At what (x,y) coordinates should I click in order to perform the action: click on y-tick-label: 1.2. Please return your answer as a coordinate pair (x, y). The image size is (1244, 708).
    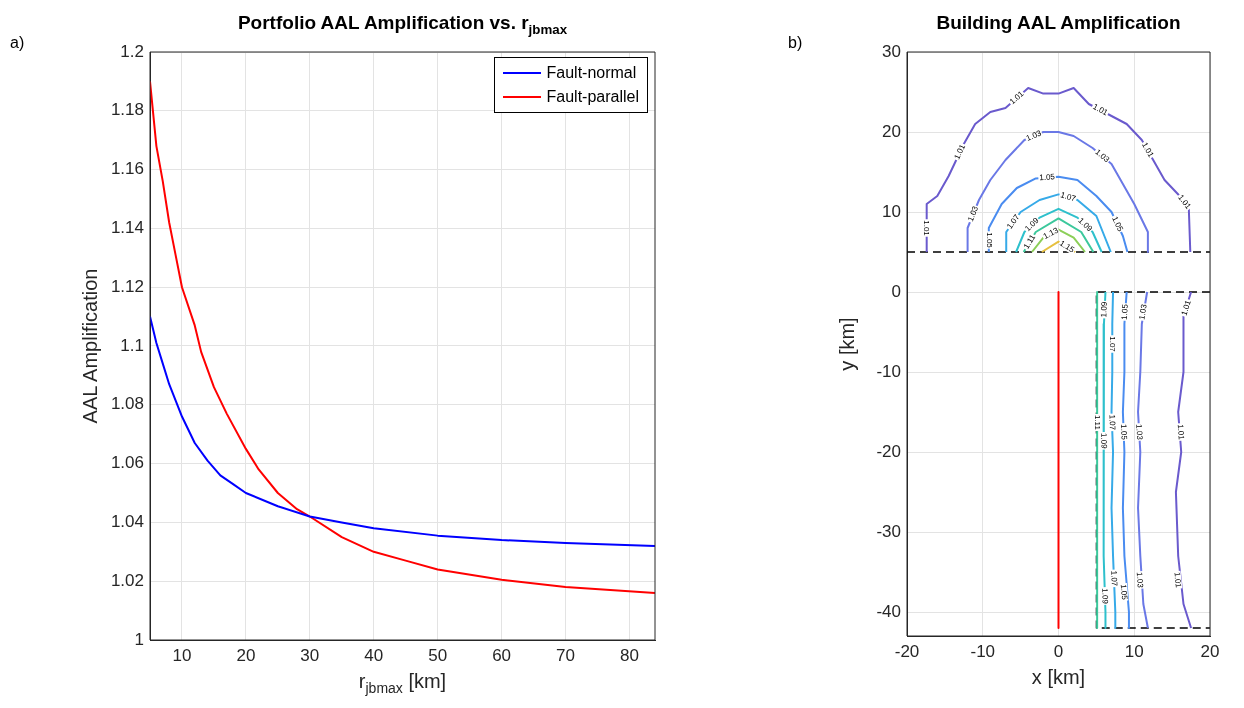
    Looking at the image, I should click on (132, 51).